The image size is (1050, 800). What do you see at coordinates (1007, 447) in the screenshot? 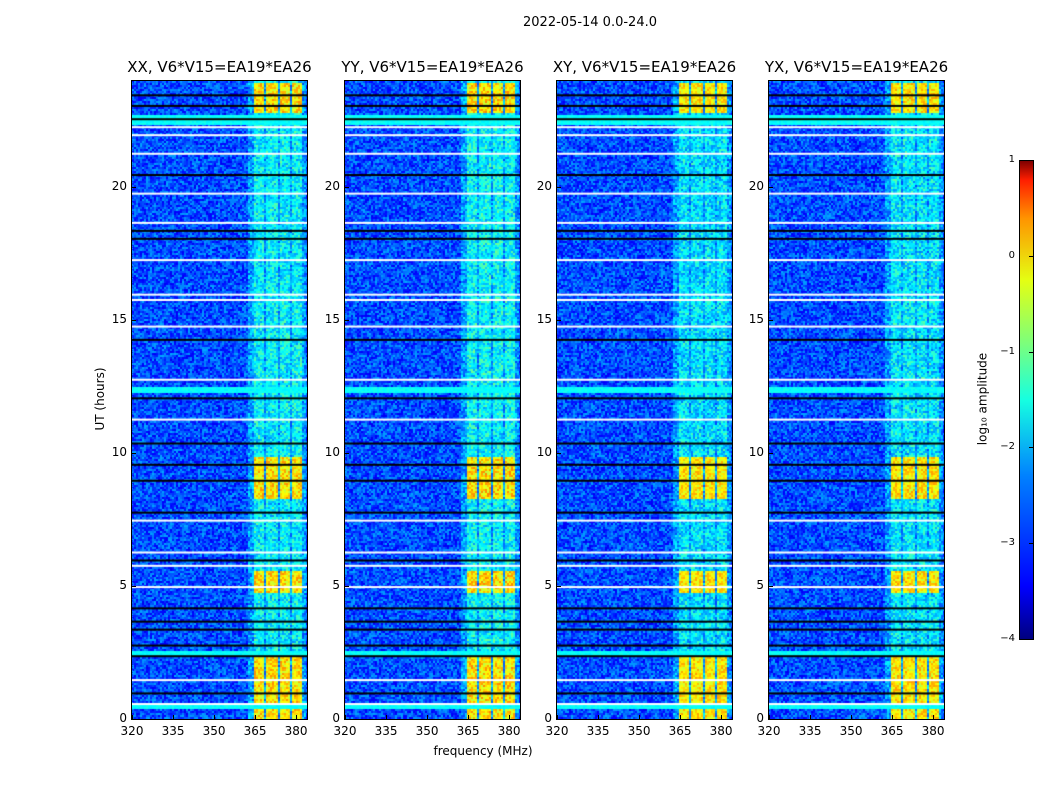
I see `colorbar-tick-label: −2` at bounding box center [1007, 447].